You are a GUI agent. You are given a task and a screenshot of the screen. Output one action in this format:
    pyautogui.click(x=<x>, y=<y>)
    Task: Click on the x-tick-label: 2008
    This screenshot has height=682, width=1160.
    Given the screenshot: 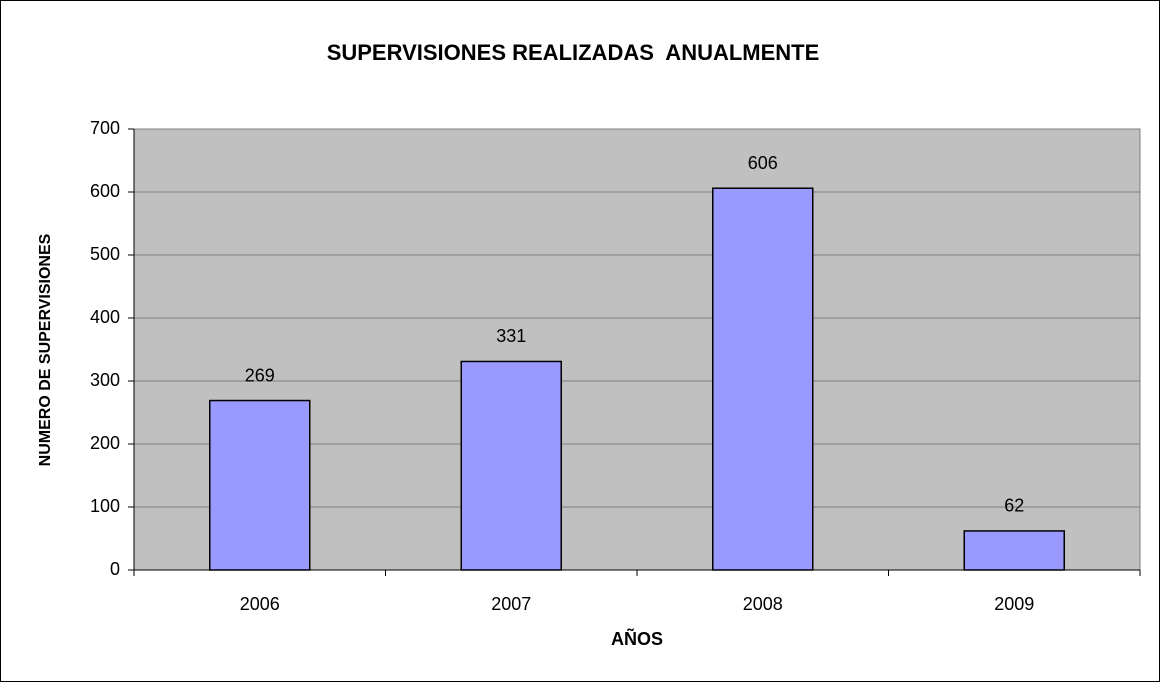 What is the action you would take?
    pyautogui.click(x=763, y=604)
    